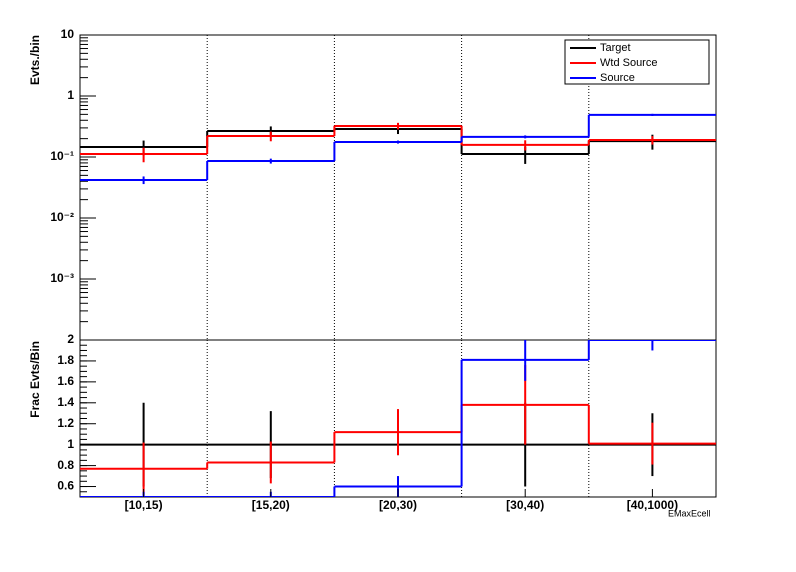  Describe the element at coordinates (398, 149) in the screenshot. I see `series-group` at that location.